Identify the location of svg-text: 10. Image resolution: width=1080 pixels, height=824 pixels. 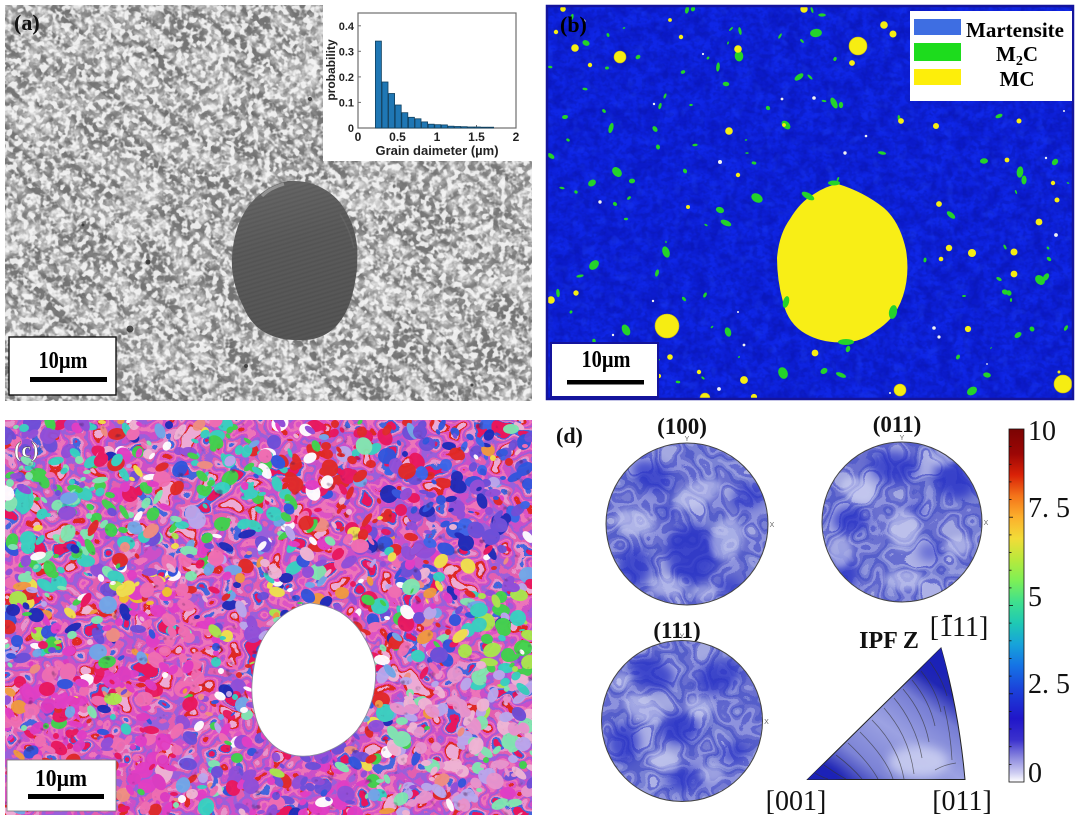
(1042, 431).